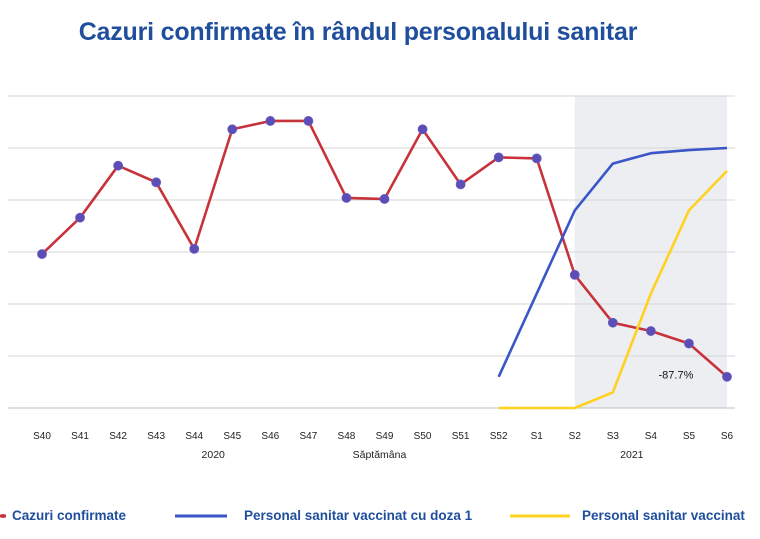 This screenshot has height=539, width=760. What do you see at coordinates (423, 455) in the screenshot?
I see `year-labels: 2020 2021` at bounding box center [423, 455].